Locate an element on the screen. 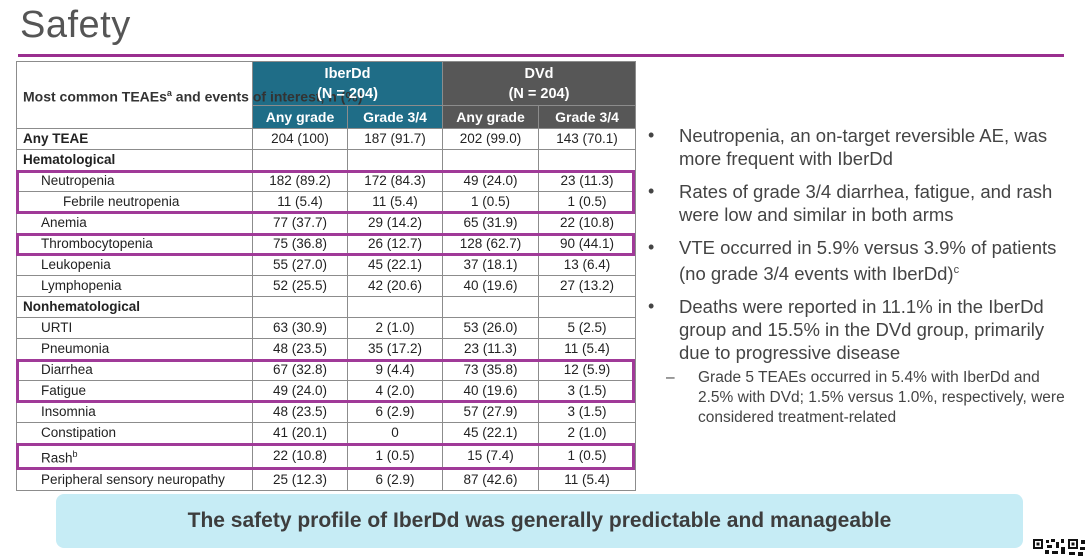  row-label-text: Any TEAE is located at coordinates (56, 138).